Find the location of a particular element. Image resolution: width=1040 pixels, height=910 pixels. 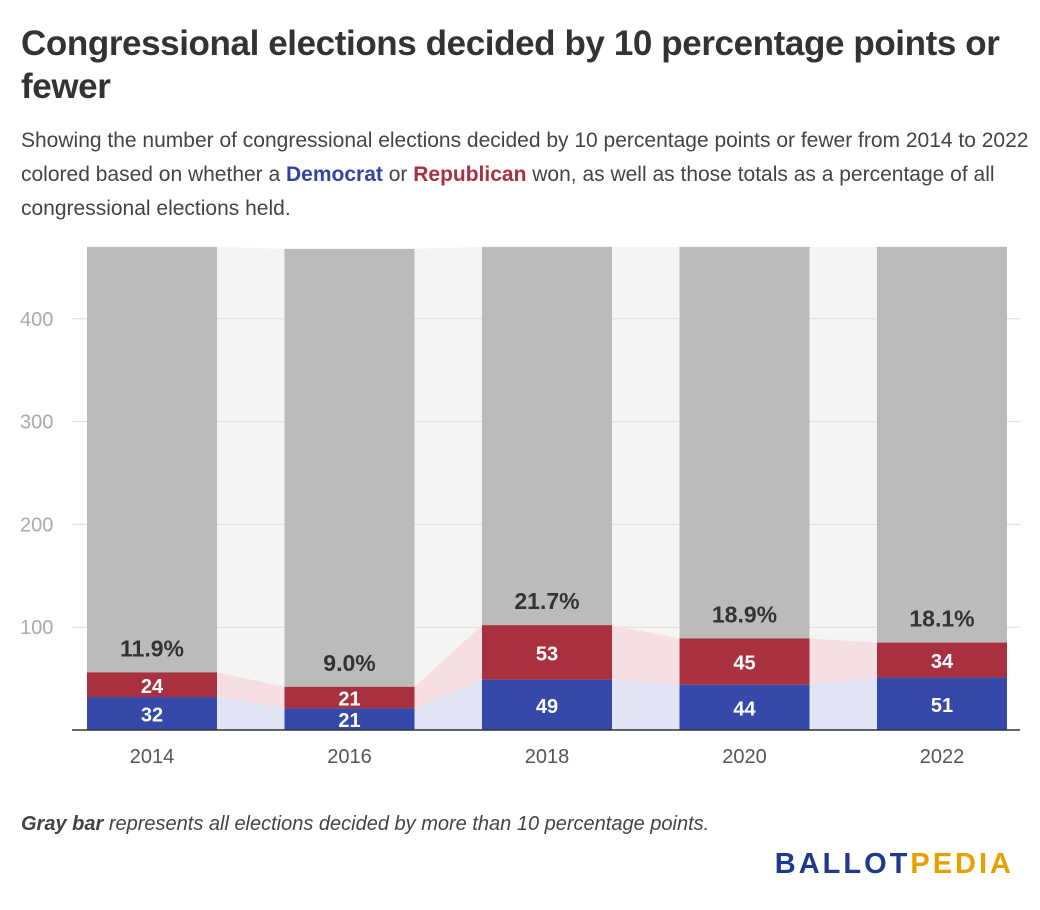

bar-democrat-2022 is located at coordinates (942, 703).